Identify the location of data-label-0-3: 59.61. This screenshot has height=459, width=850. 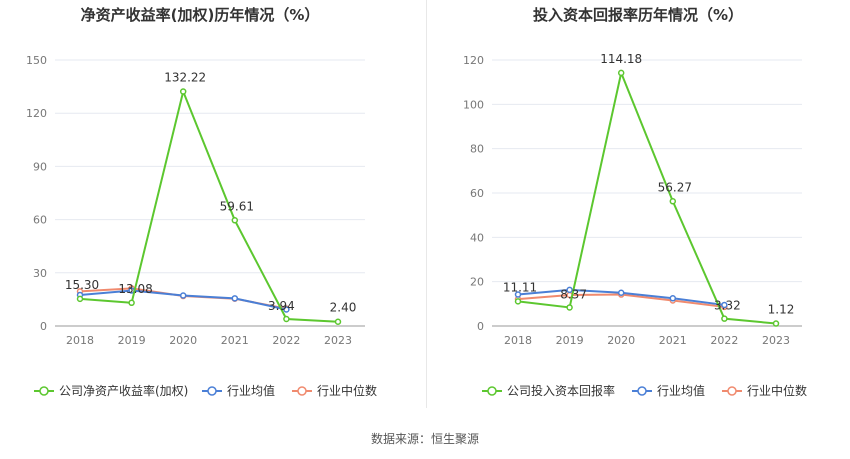
(237, 206).